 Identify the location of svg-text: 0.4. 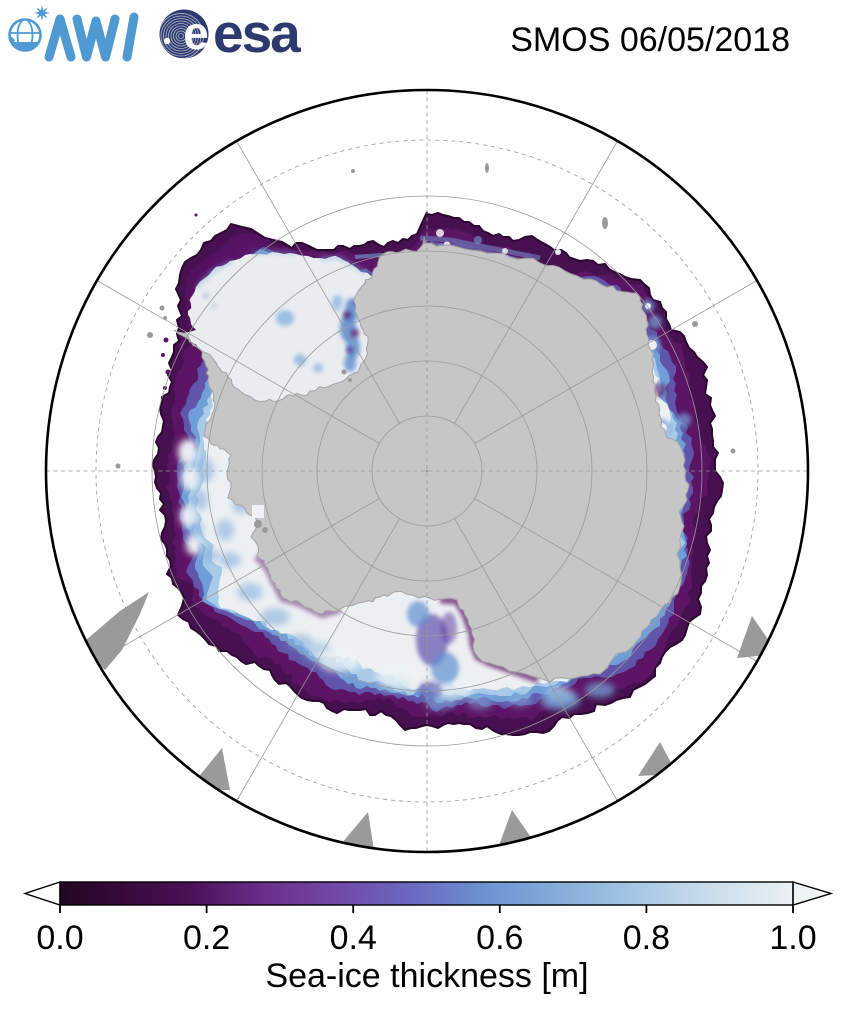
(353, 938).